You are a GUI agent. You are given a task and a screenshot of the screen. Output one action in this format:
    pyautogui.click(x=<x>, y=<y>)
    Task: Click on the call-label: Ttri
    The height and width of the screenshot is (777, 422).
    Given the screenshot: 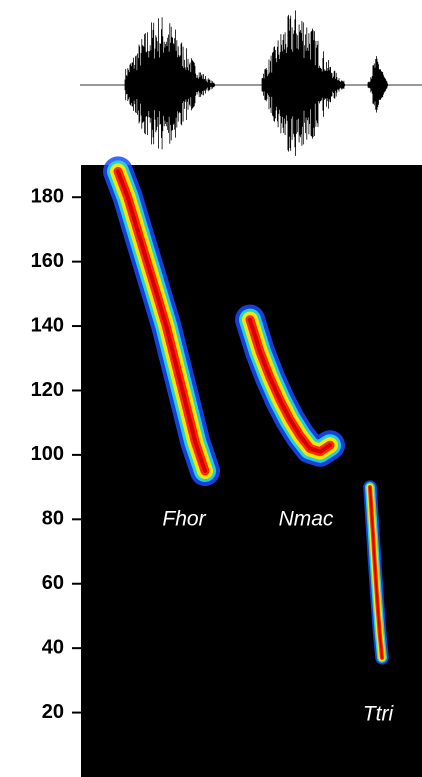 What is the action you would take?
    pyautogui.click(x=379, y=714)
    